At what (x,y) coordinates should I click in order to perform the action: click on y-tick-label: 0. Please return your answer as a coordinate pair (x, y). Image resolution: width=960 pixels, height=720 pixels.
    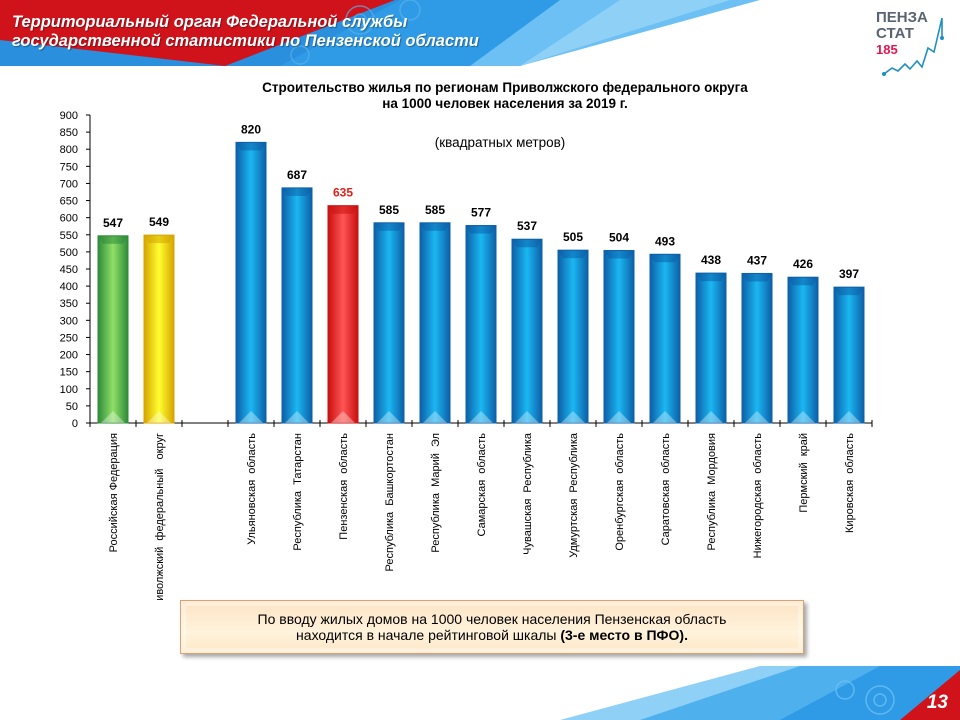
    Looking at the image, I should click on (75, 424).